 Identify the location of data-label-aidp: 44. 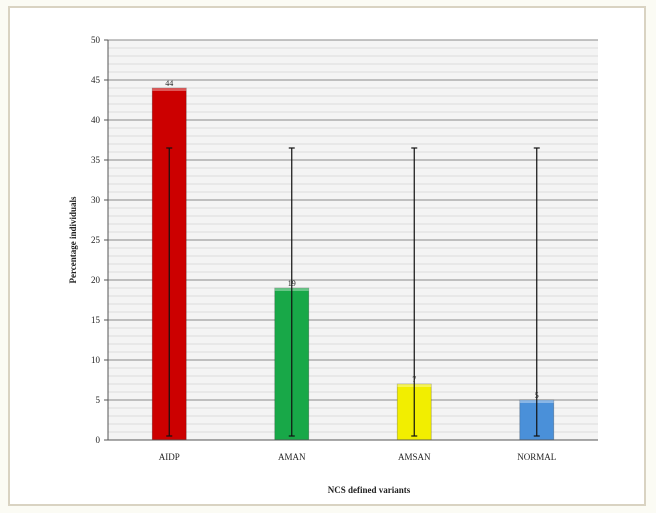
(169, 83).